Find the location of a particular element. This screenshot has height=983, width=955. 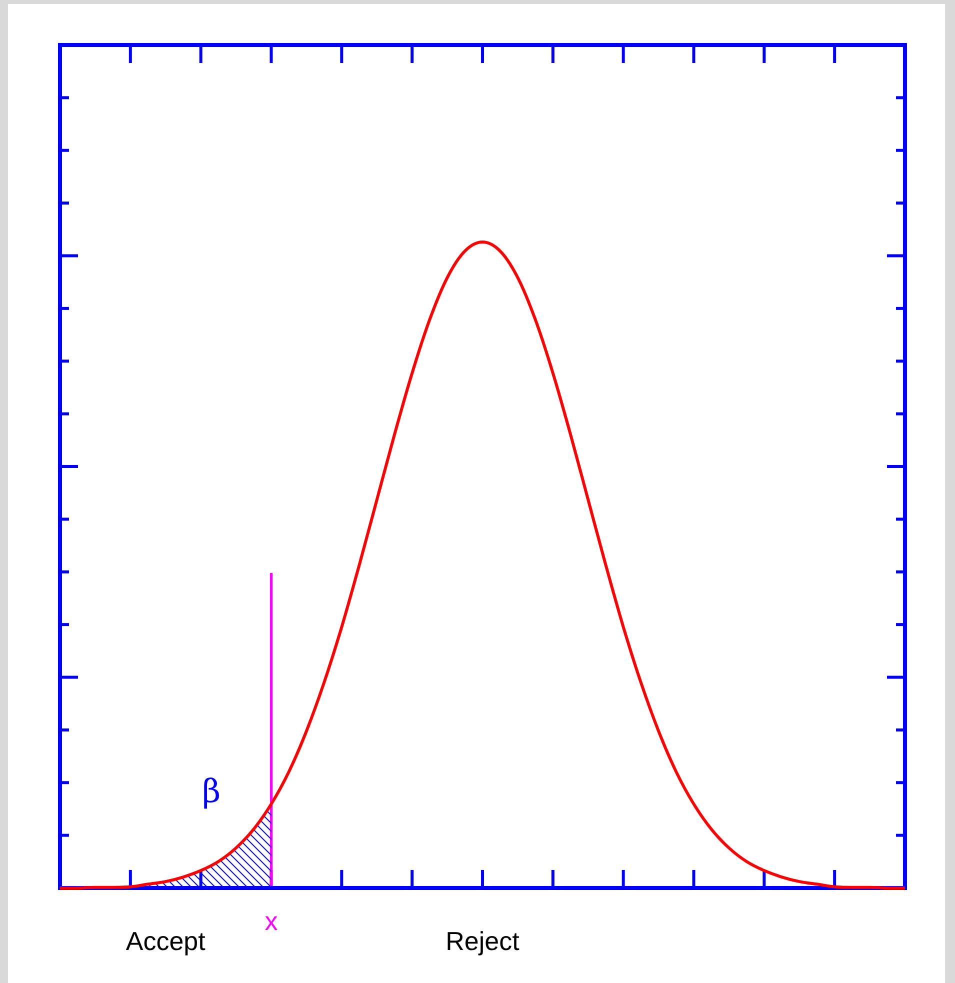

text: Accept is located at coordinates (166, 941).